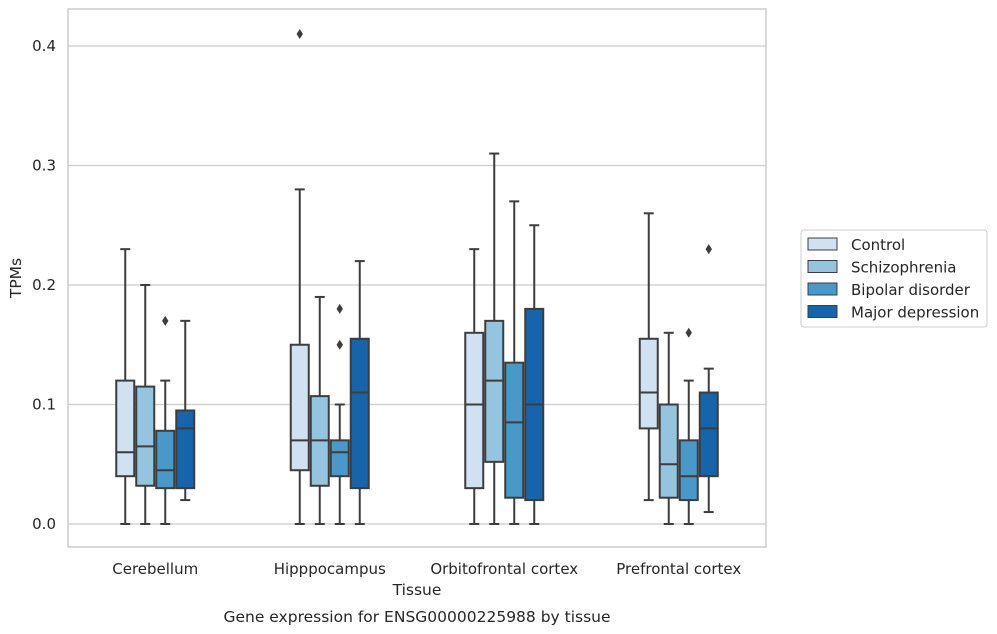 This screenshot has height=634, width=997. I want to click on y-tick-label: 0.4, so click(44, 46).